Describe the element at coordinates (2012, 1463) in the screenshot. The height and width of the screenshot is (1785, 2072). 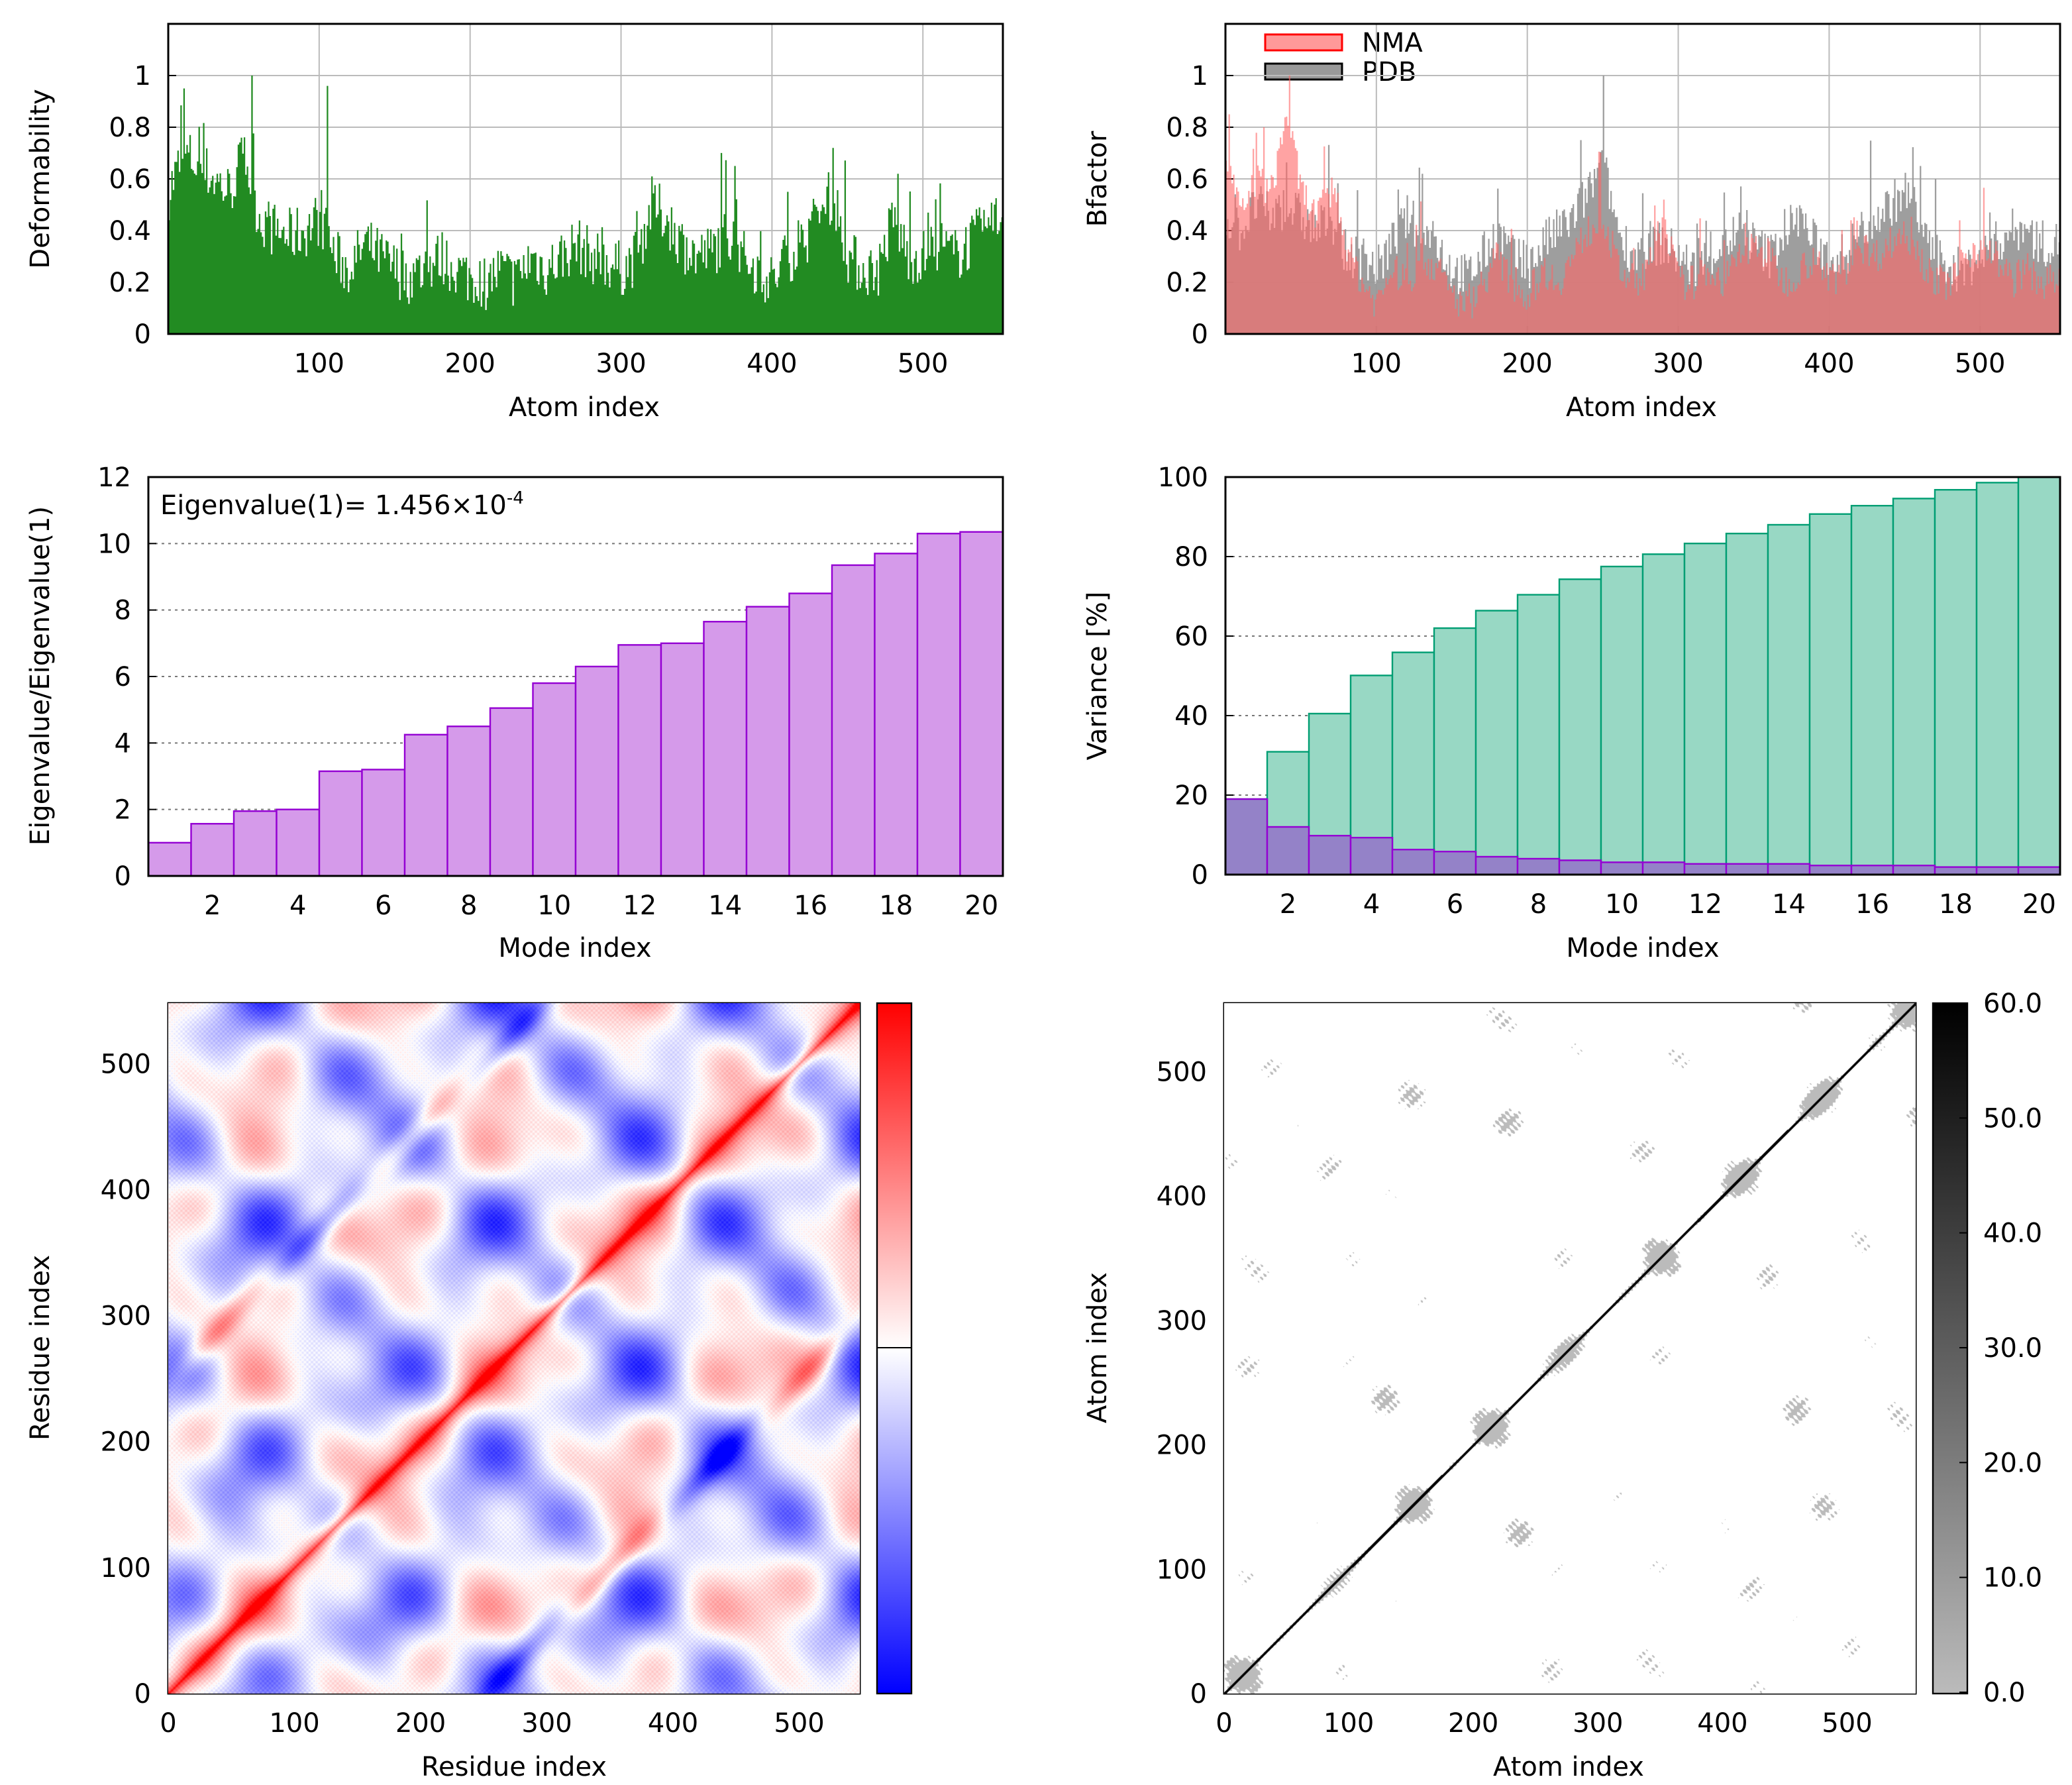
I see `colorbar-tick-label: 20.0` at that location.